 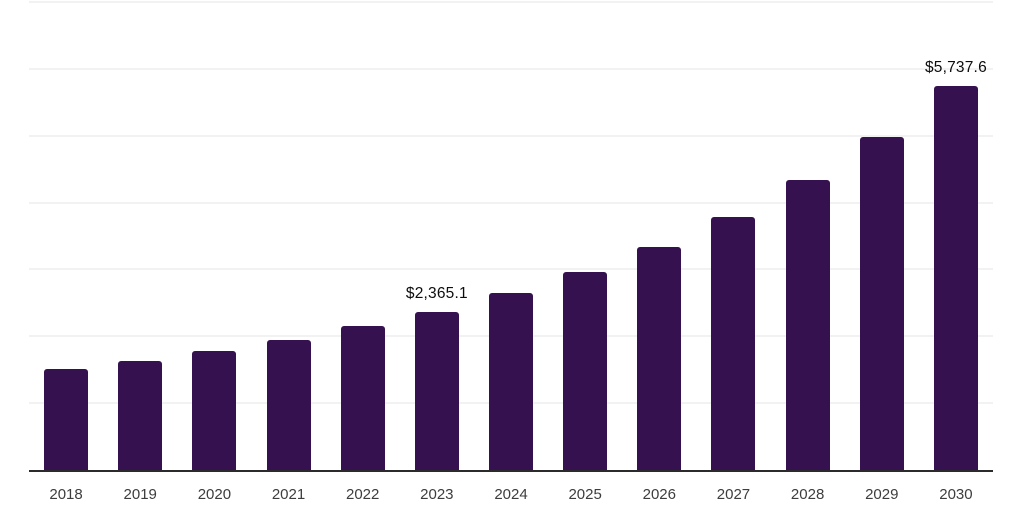 I want to click on x-tick-2027: 2027, so click(x=733, y=494).